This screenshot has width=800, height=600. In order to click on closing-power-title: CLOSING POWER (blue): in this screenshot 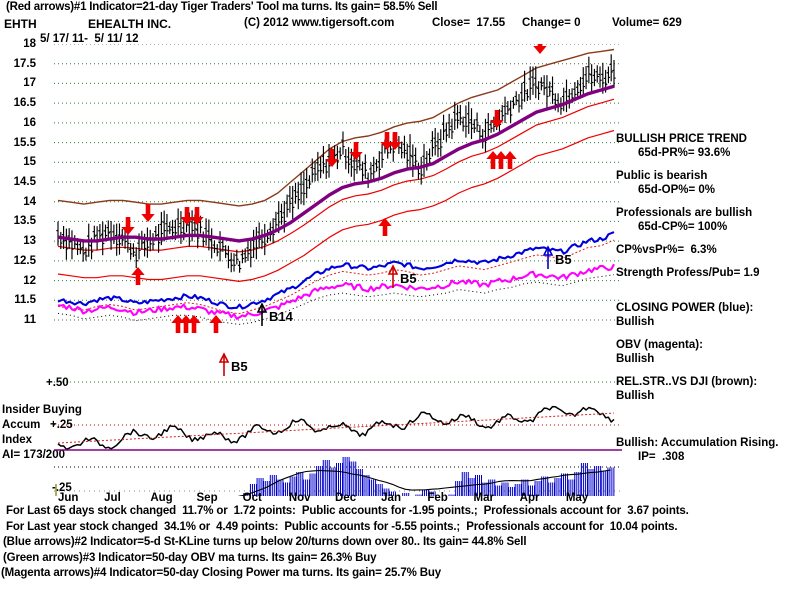, I will do `click(685, 308)`.